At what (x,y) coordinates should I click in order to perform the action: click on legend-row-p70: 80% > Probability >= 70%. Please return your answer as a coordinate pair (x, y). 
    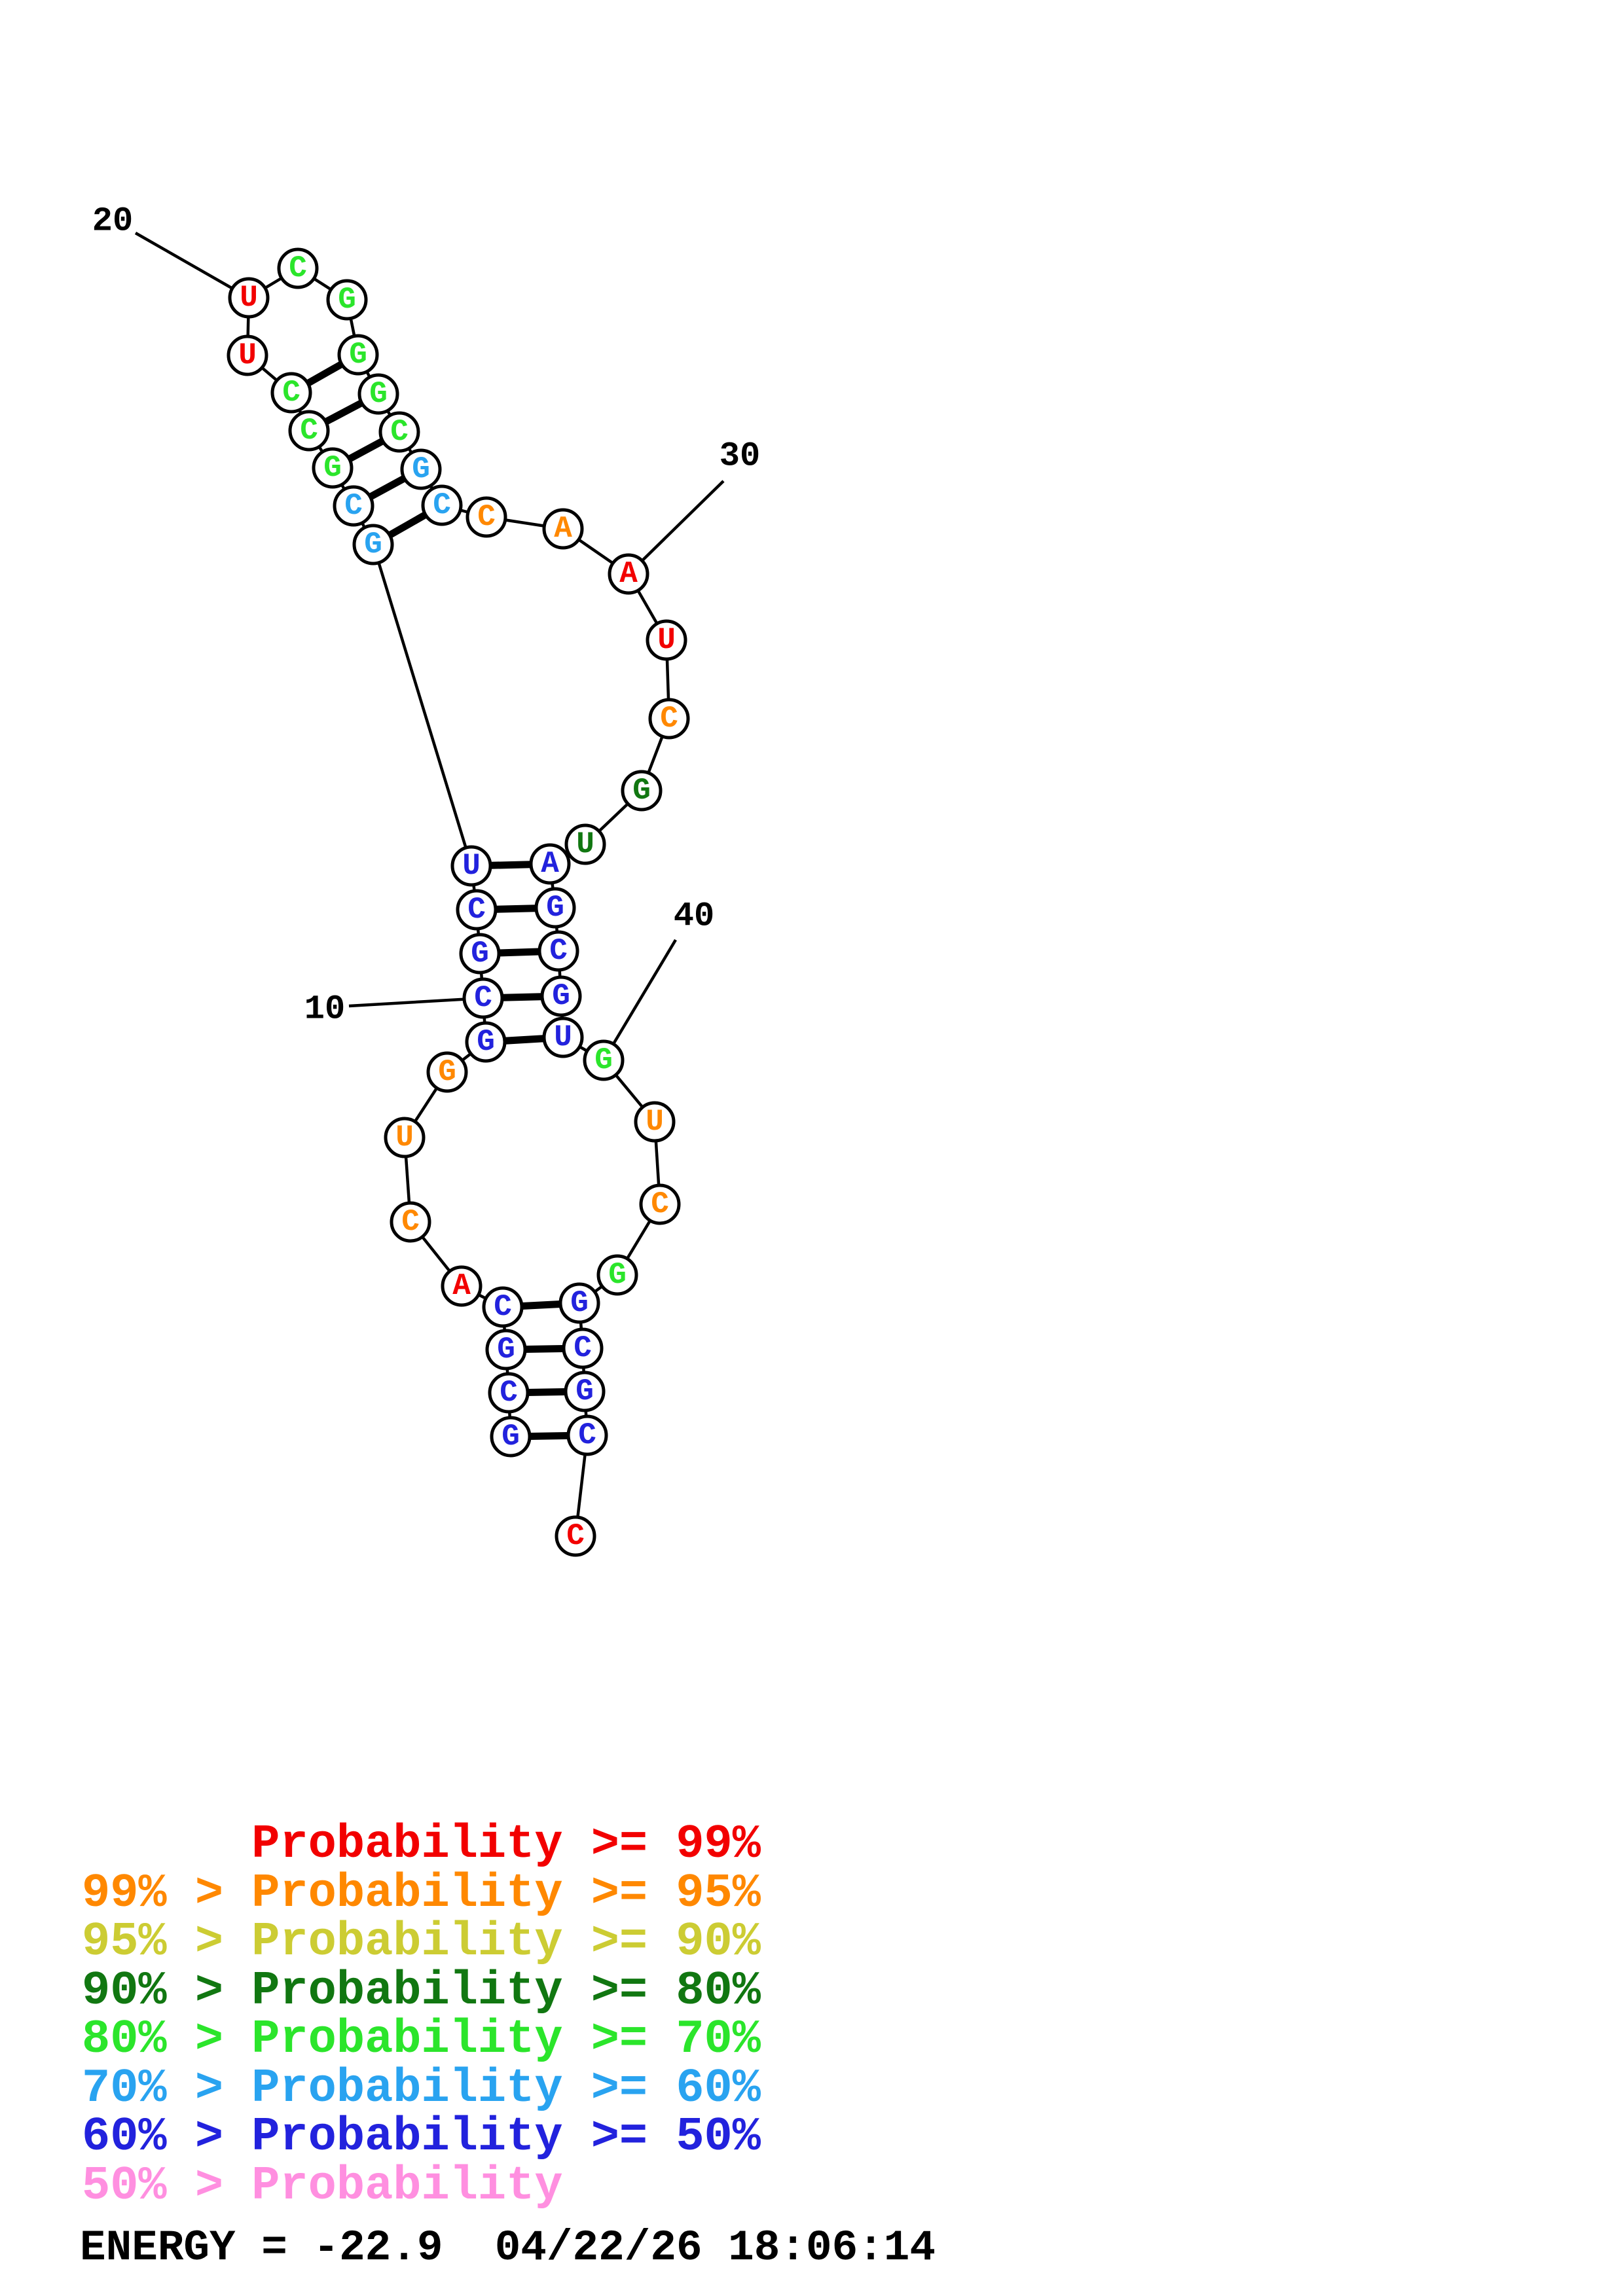
    Looking at the image, I should click on (421, 2039).